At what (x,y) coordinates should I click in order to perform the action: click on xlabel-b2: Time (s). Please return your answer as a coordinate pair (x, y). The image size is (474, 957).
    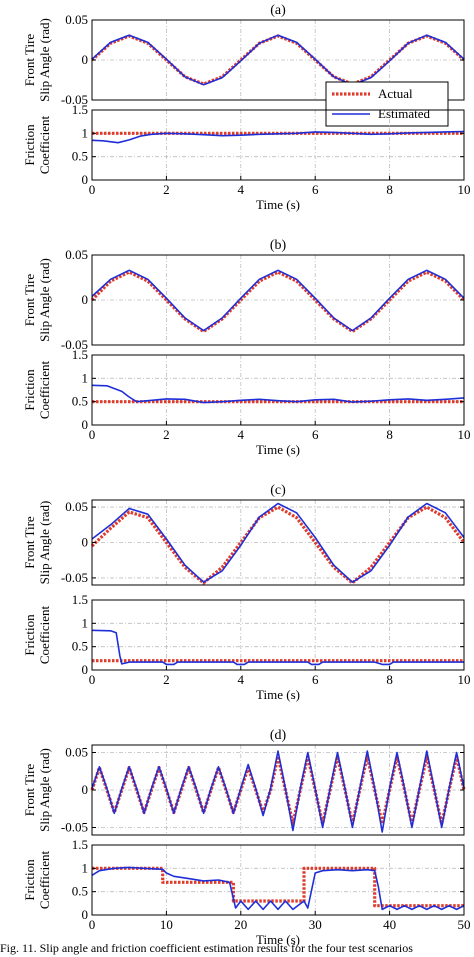
    Looking at the image, I should click on (278, 449).